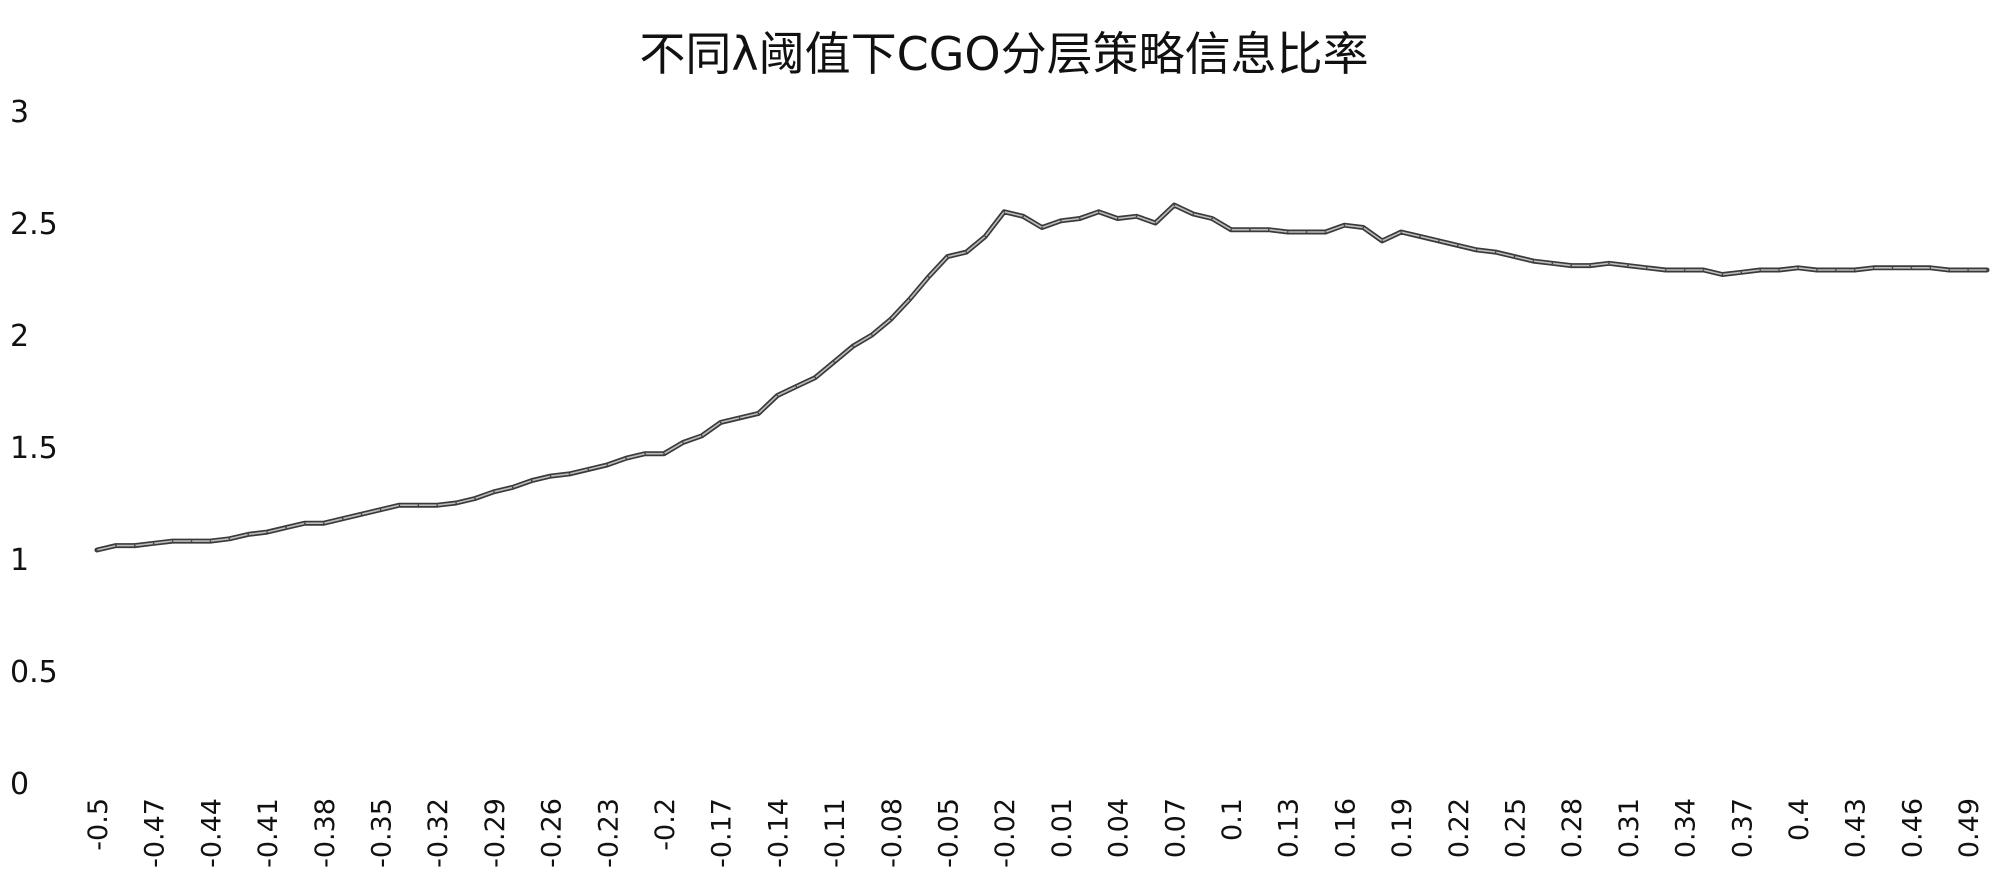  What do you see at coordinates (1062, 828) in the screenshot?
I see `x-tick-label: 0.01` at bounding box center [1062, 828].